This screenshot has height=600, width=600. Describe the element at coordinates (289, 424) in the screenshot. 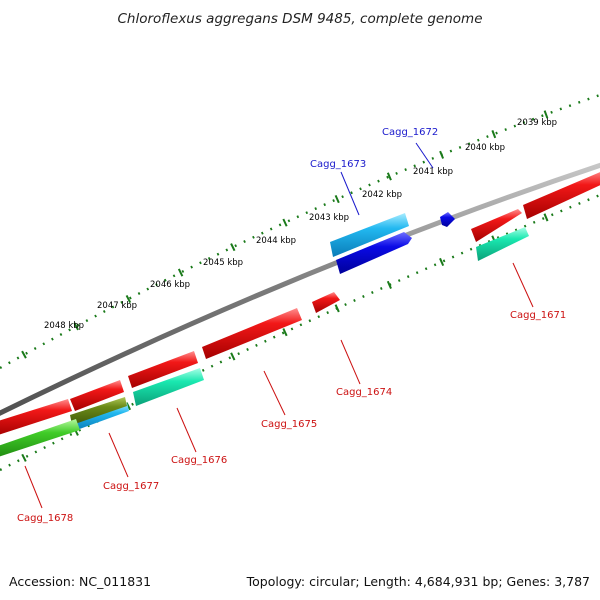

I see `gene-label-cagg-1675: Cagg_1675` at that location.